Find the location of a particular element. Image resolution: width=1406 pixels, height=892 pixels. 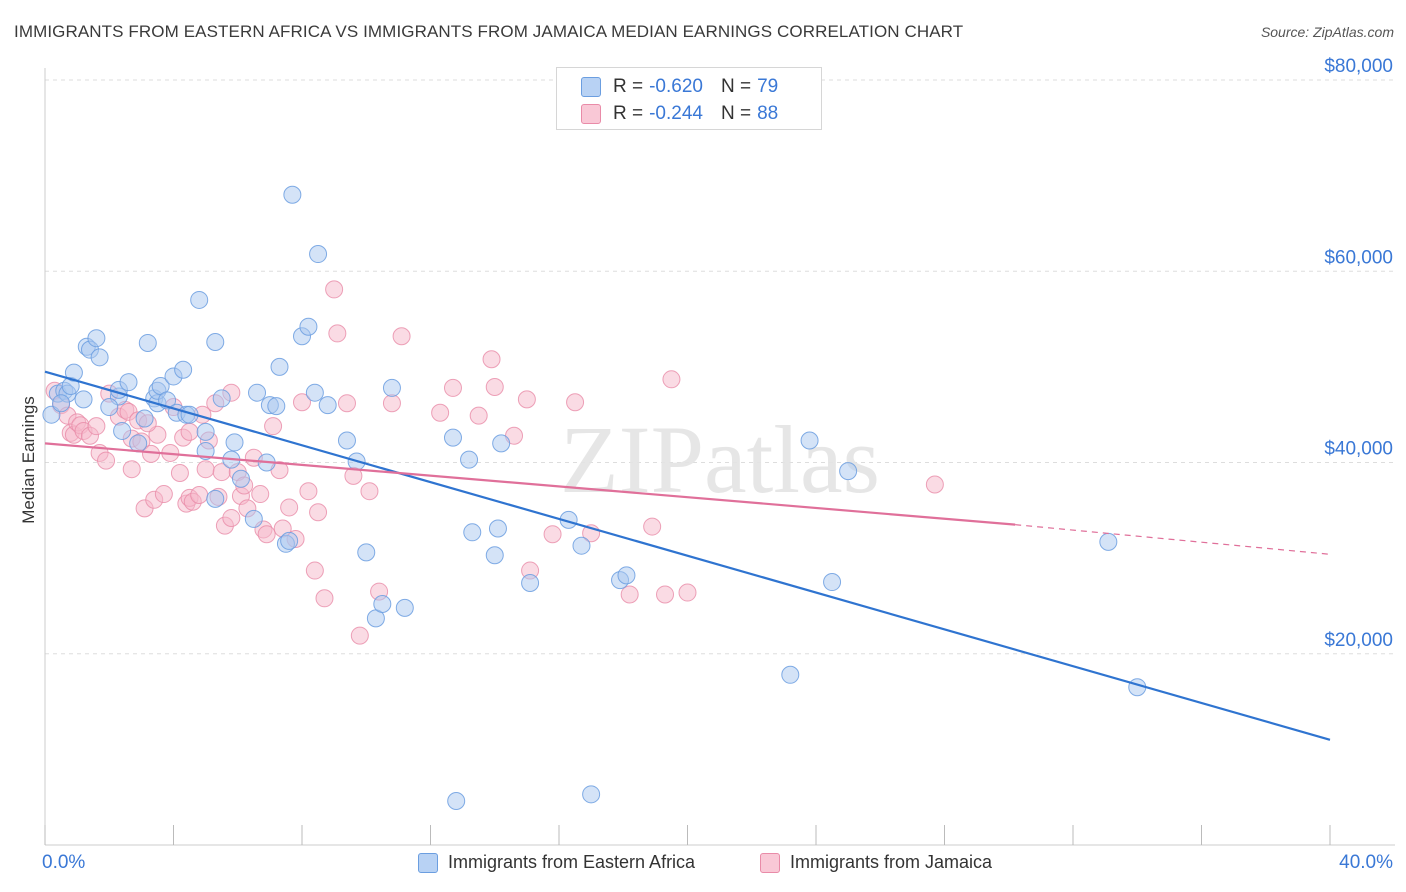

n-value: 79 is located at coordinates (768, 86).